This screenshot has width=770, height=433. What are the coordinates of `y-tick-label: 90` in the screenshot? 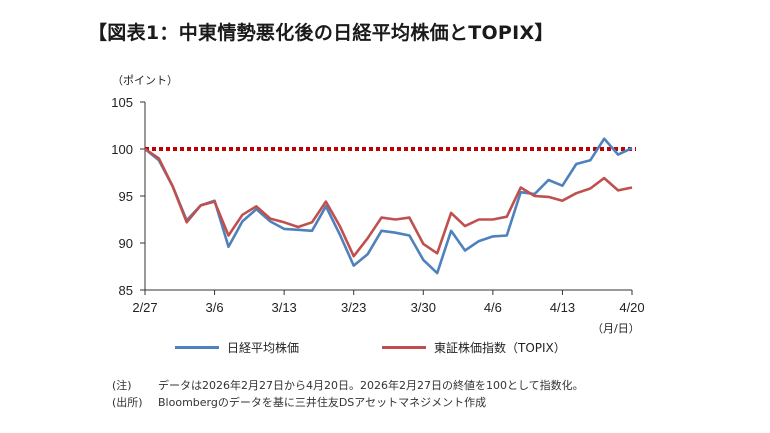 It's located at (126, 243).